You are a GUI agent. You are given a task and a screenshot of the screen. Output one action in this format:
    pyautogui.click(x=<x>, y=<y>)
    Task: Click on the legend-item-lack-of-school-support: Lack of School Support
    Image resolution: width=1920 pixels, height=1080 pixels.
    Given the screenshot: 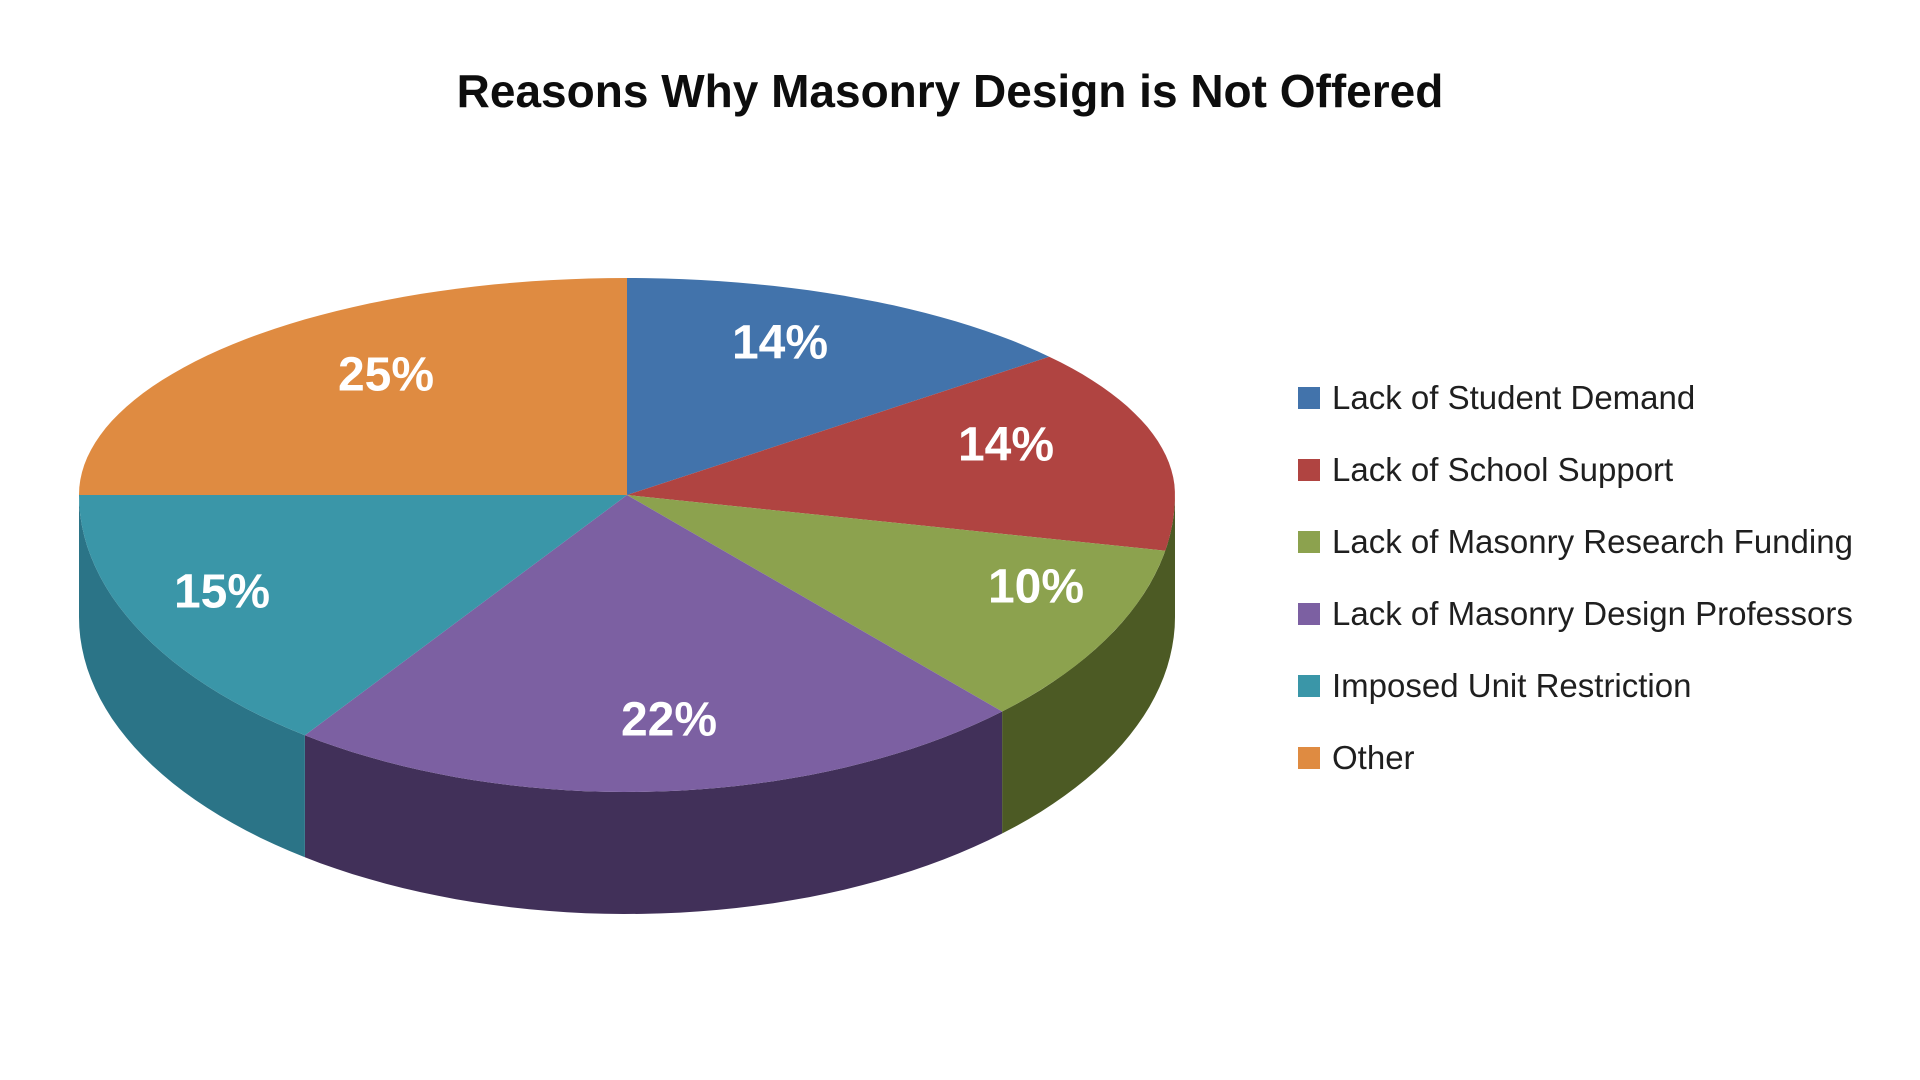 What is the action you would take?
    pyautogui.click(x=1575, y=470)
    